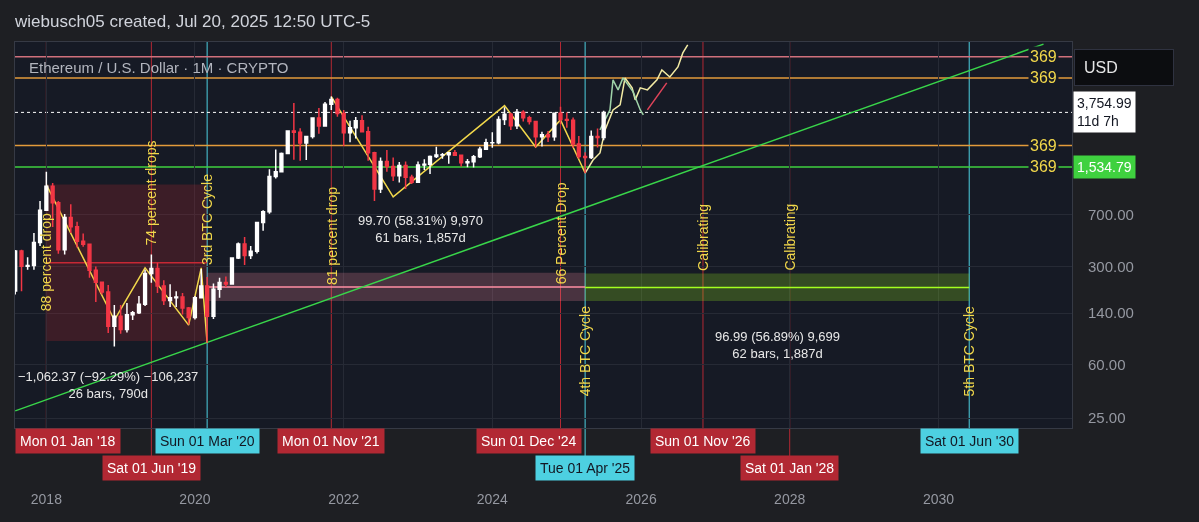 The width and height of the screenshot is (1199, 522). Describe the element at coordinates (585, 468) in the screenshot. I see `ref-line-label: Tue 01 Apr '25` at that location.